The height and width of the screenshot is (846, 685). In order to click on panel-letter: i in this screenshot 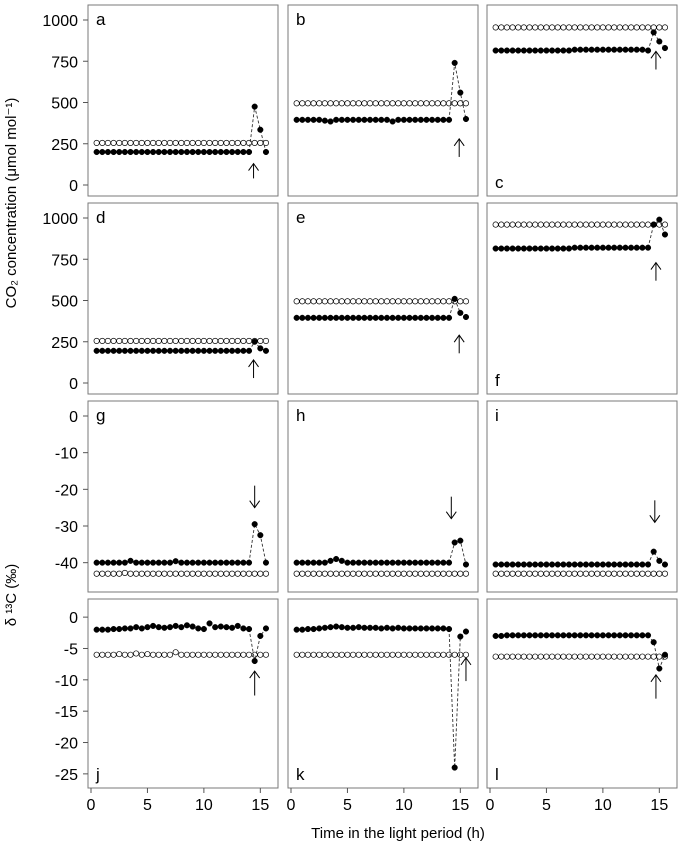, I will do `click(497, 415)`.